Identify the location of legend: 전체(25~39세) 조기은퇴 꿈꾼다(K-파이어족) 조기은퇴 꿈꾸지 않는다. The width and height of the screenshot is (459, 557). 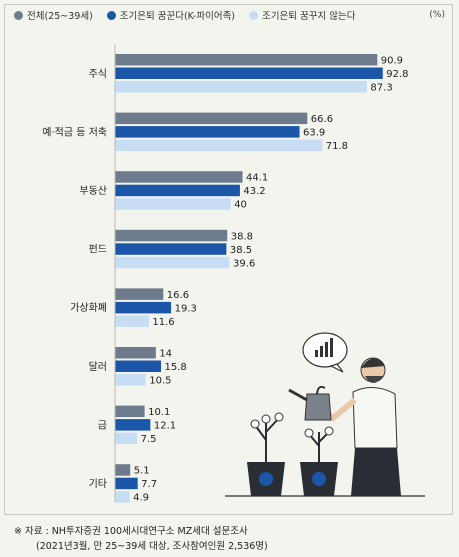
(184, 15).